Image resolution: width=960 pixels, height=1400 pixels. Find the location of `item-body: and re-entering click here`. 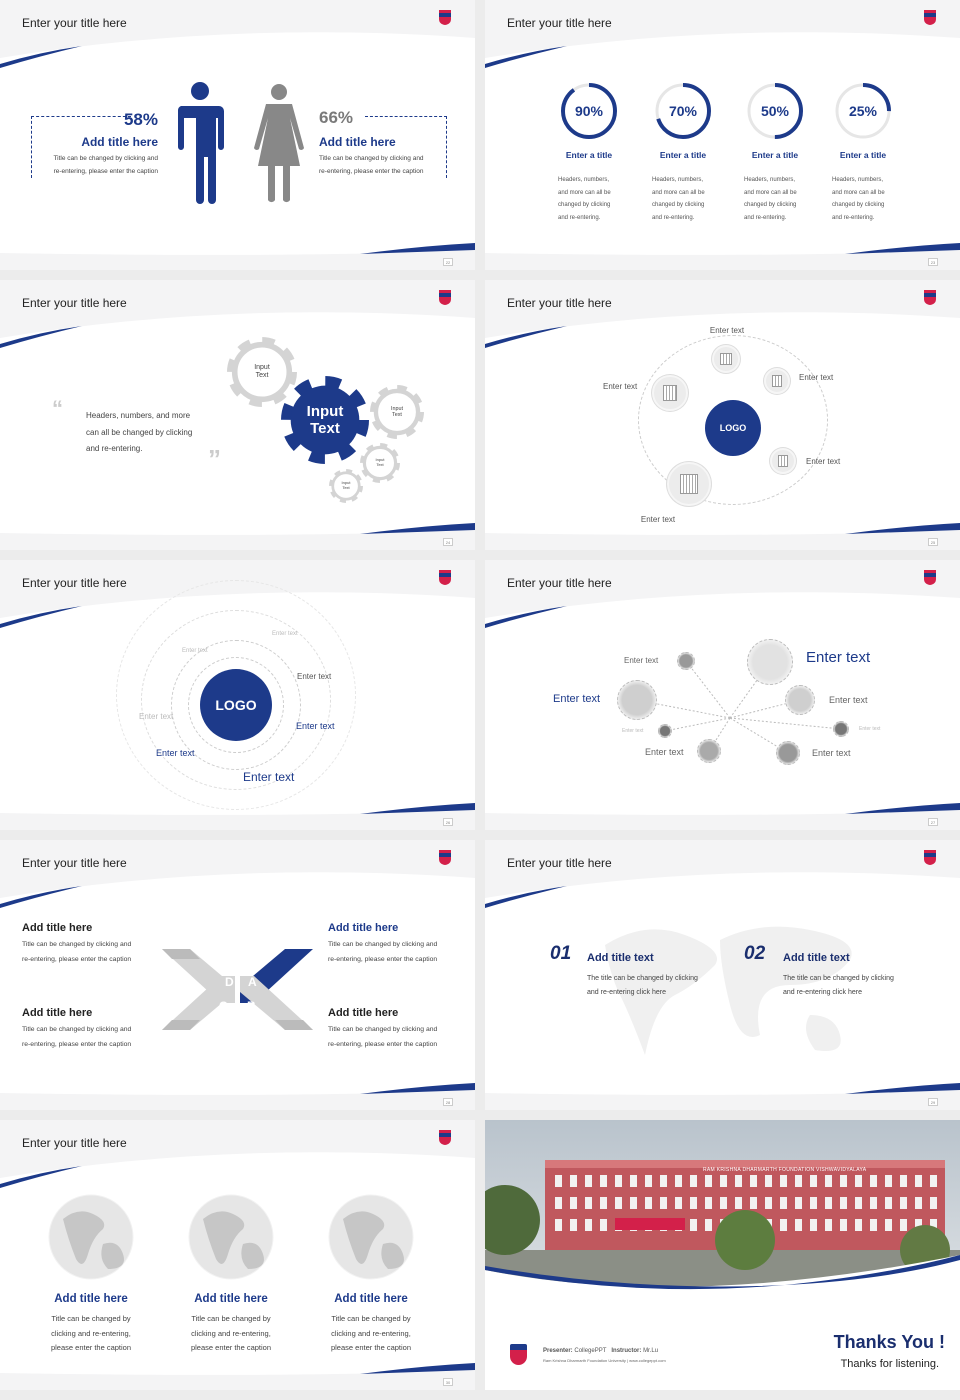

item-body: and re-entering click here is located at coordinates (626, 992).